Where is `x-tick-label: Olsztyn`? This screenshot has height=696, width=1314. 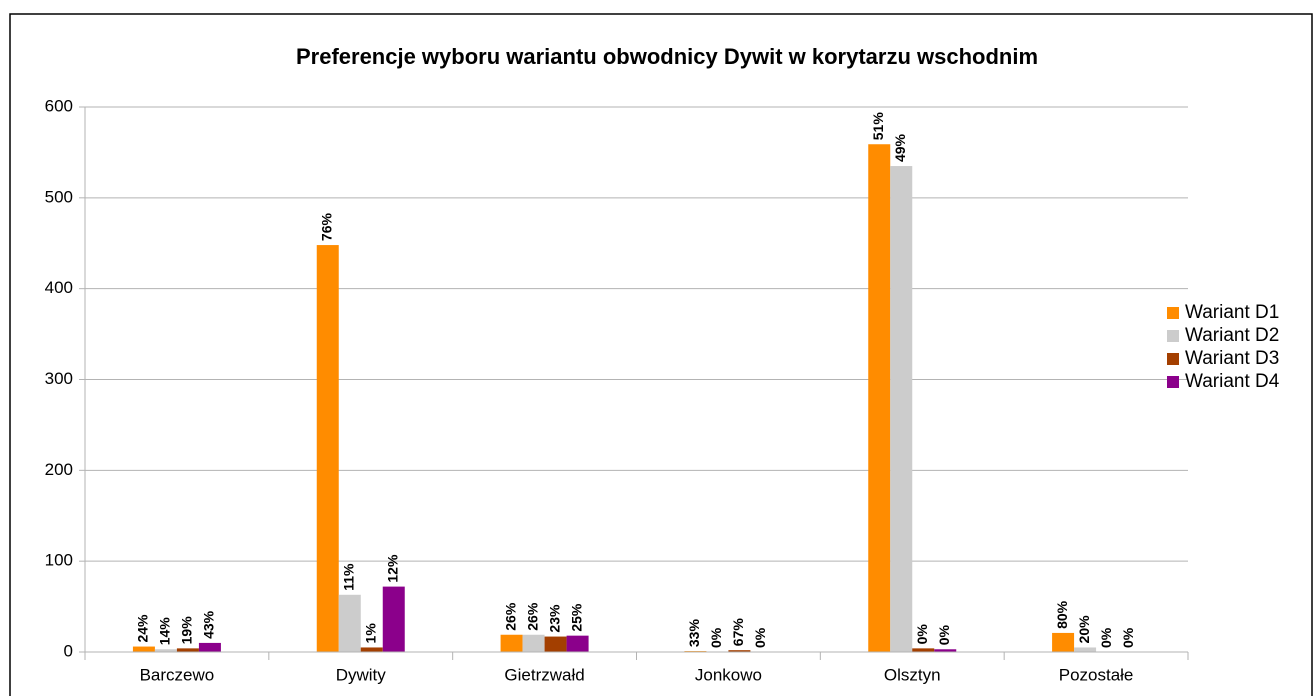
x-tick-label: Olsztyn is located at coordinates (912, 674).